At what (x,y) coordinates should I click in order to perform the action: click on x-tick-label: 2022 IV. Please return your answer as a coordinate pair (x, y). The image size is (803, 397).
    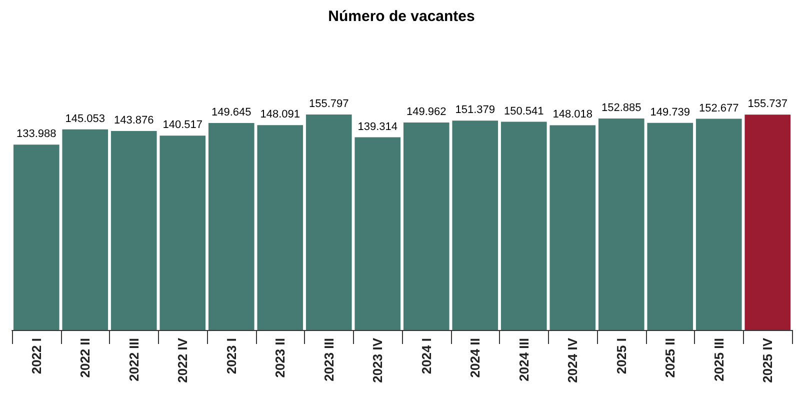
    Looking at the image, I should click on (182, 360).